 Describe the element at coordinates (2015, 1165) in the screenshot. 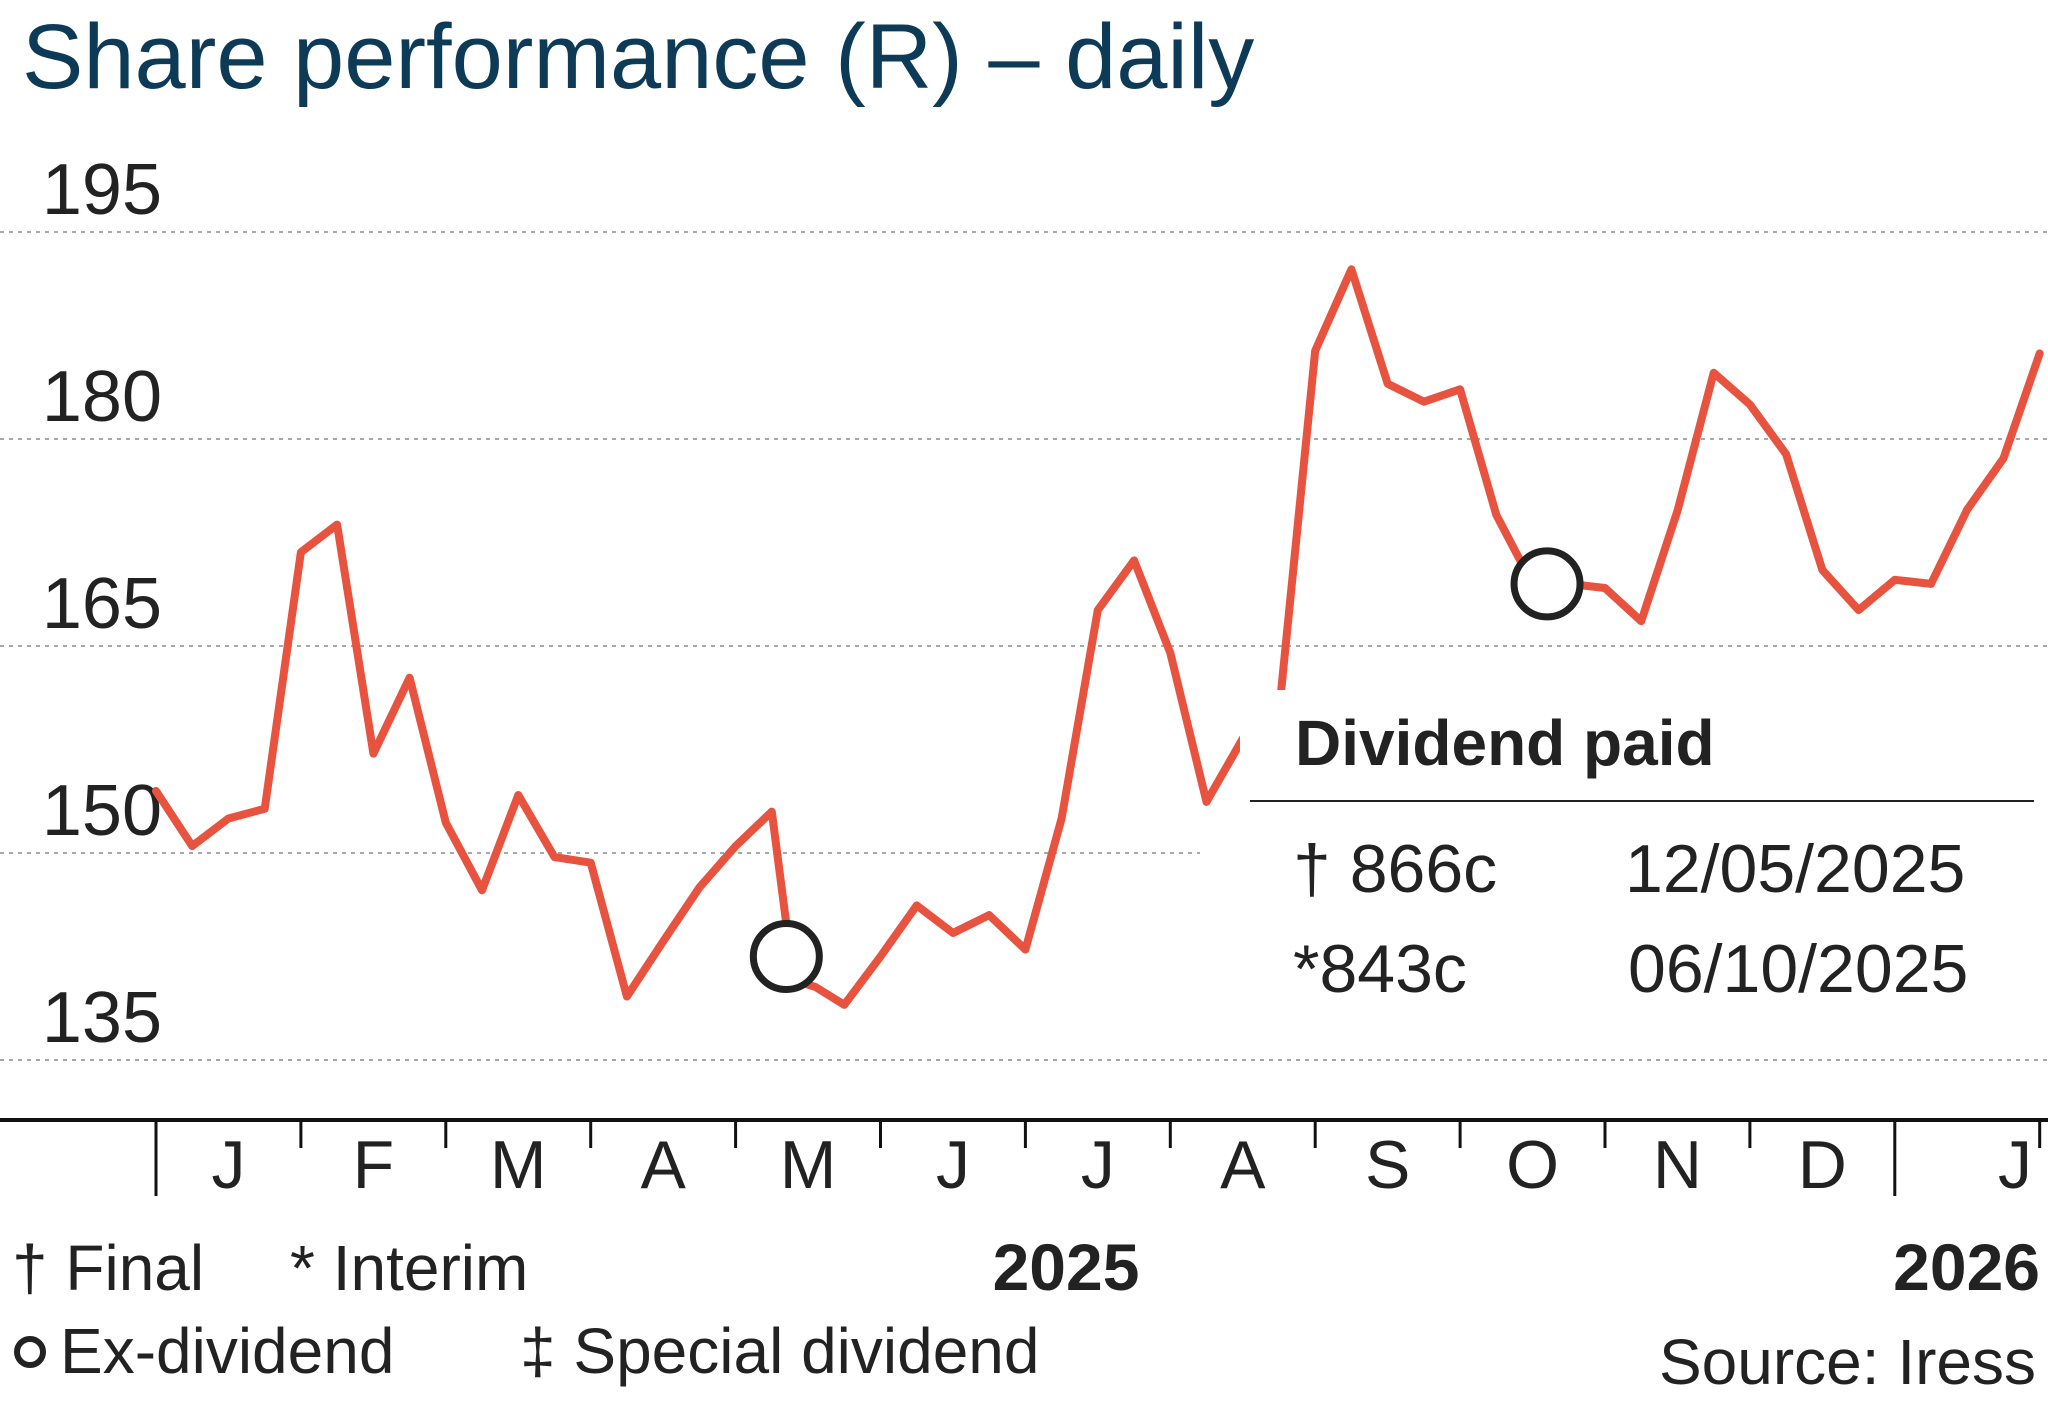

I see `x-tick-label-12: J` at that location.